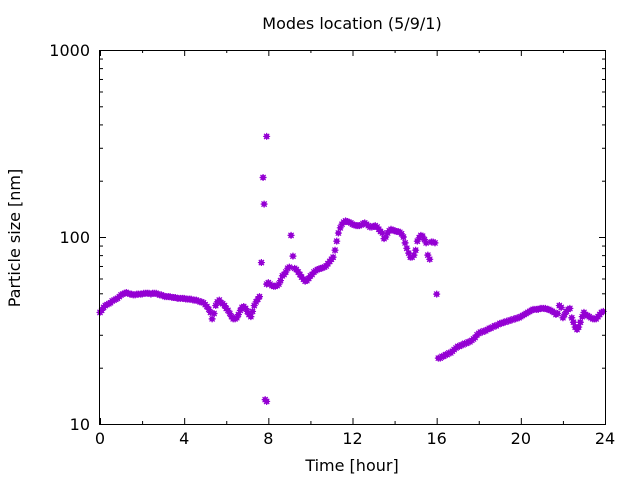 This screenshot has height=480, width=640. I want to click on x-tick-label: 24, so click(605, 438).